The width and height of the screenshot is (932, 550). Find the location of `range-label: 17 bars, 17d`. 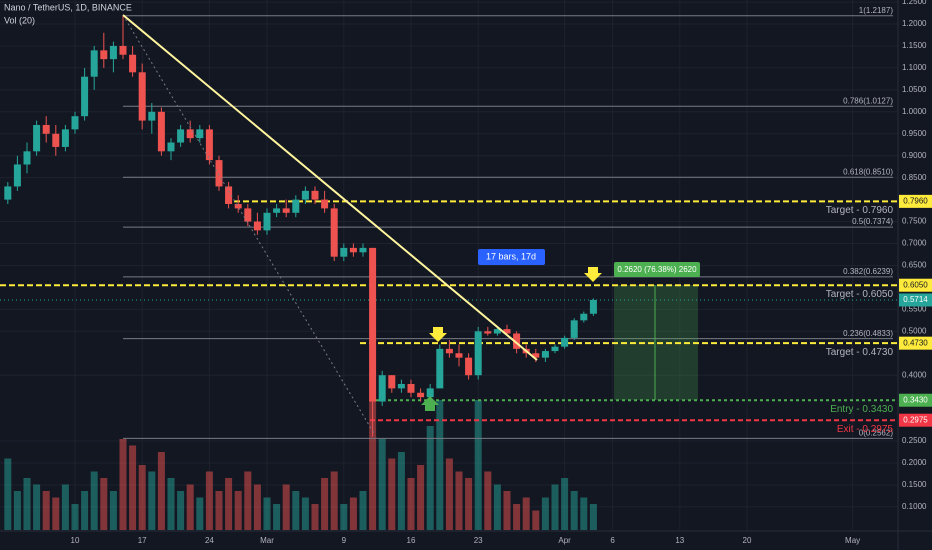

range-label: 17 bars, 17d is located at coordinates (511, 256).